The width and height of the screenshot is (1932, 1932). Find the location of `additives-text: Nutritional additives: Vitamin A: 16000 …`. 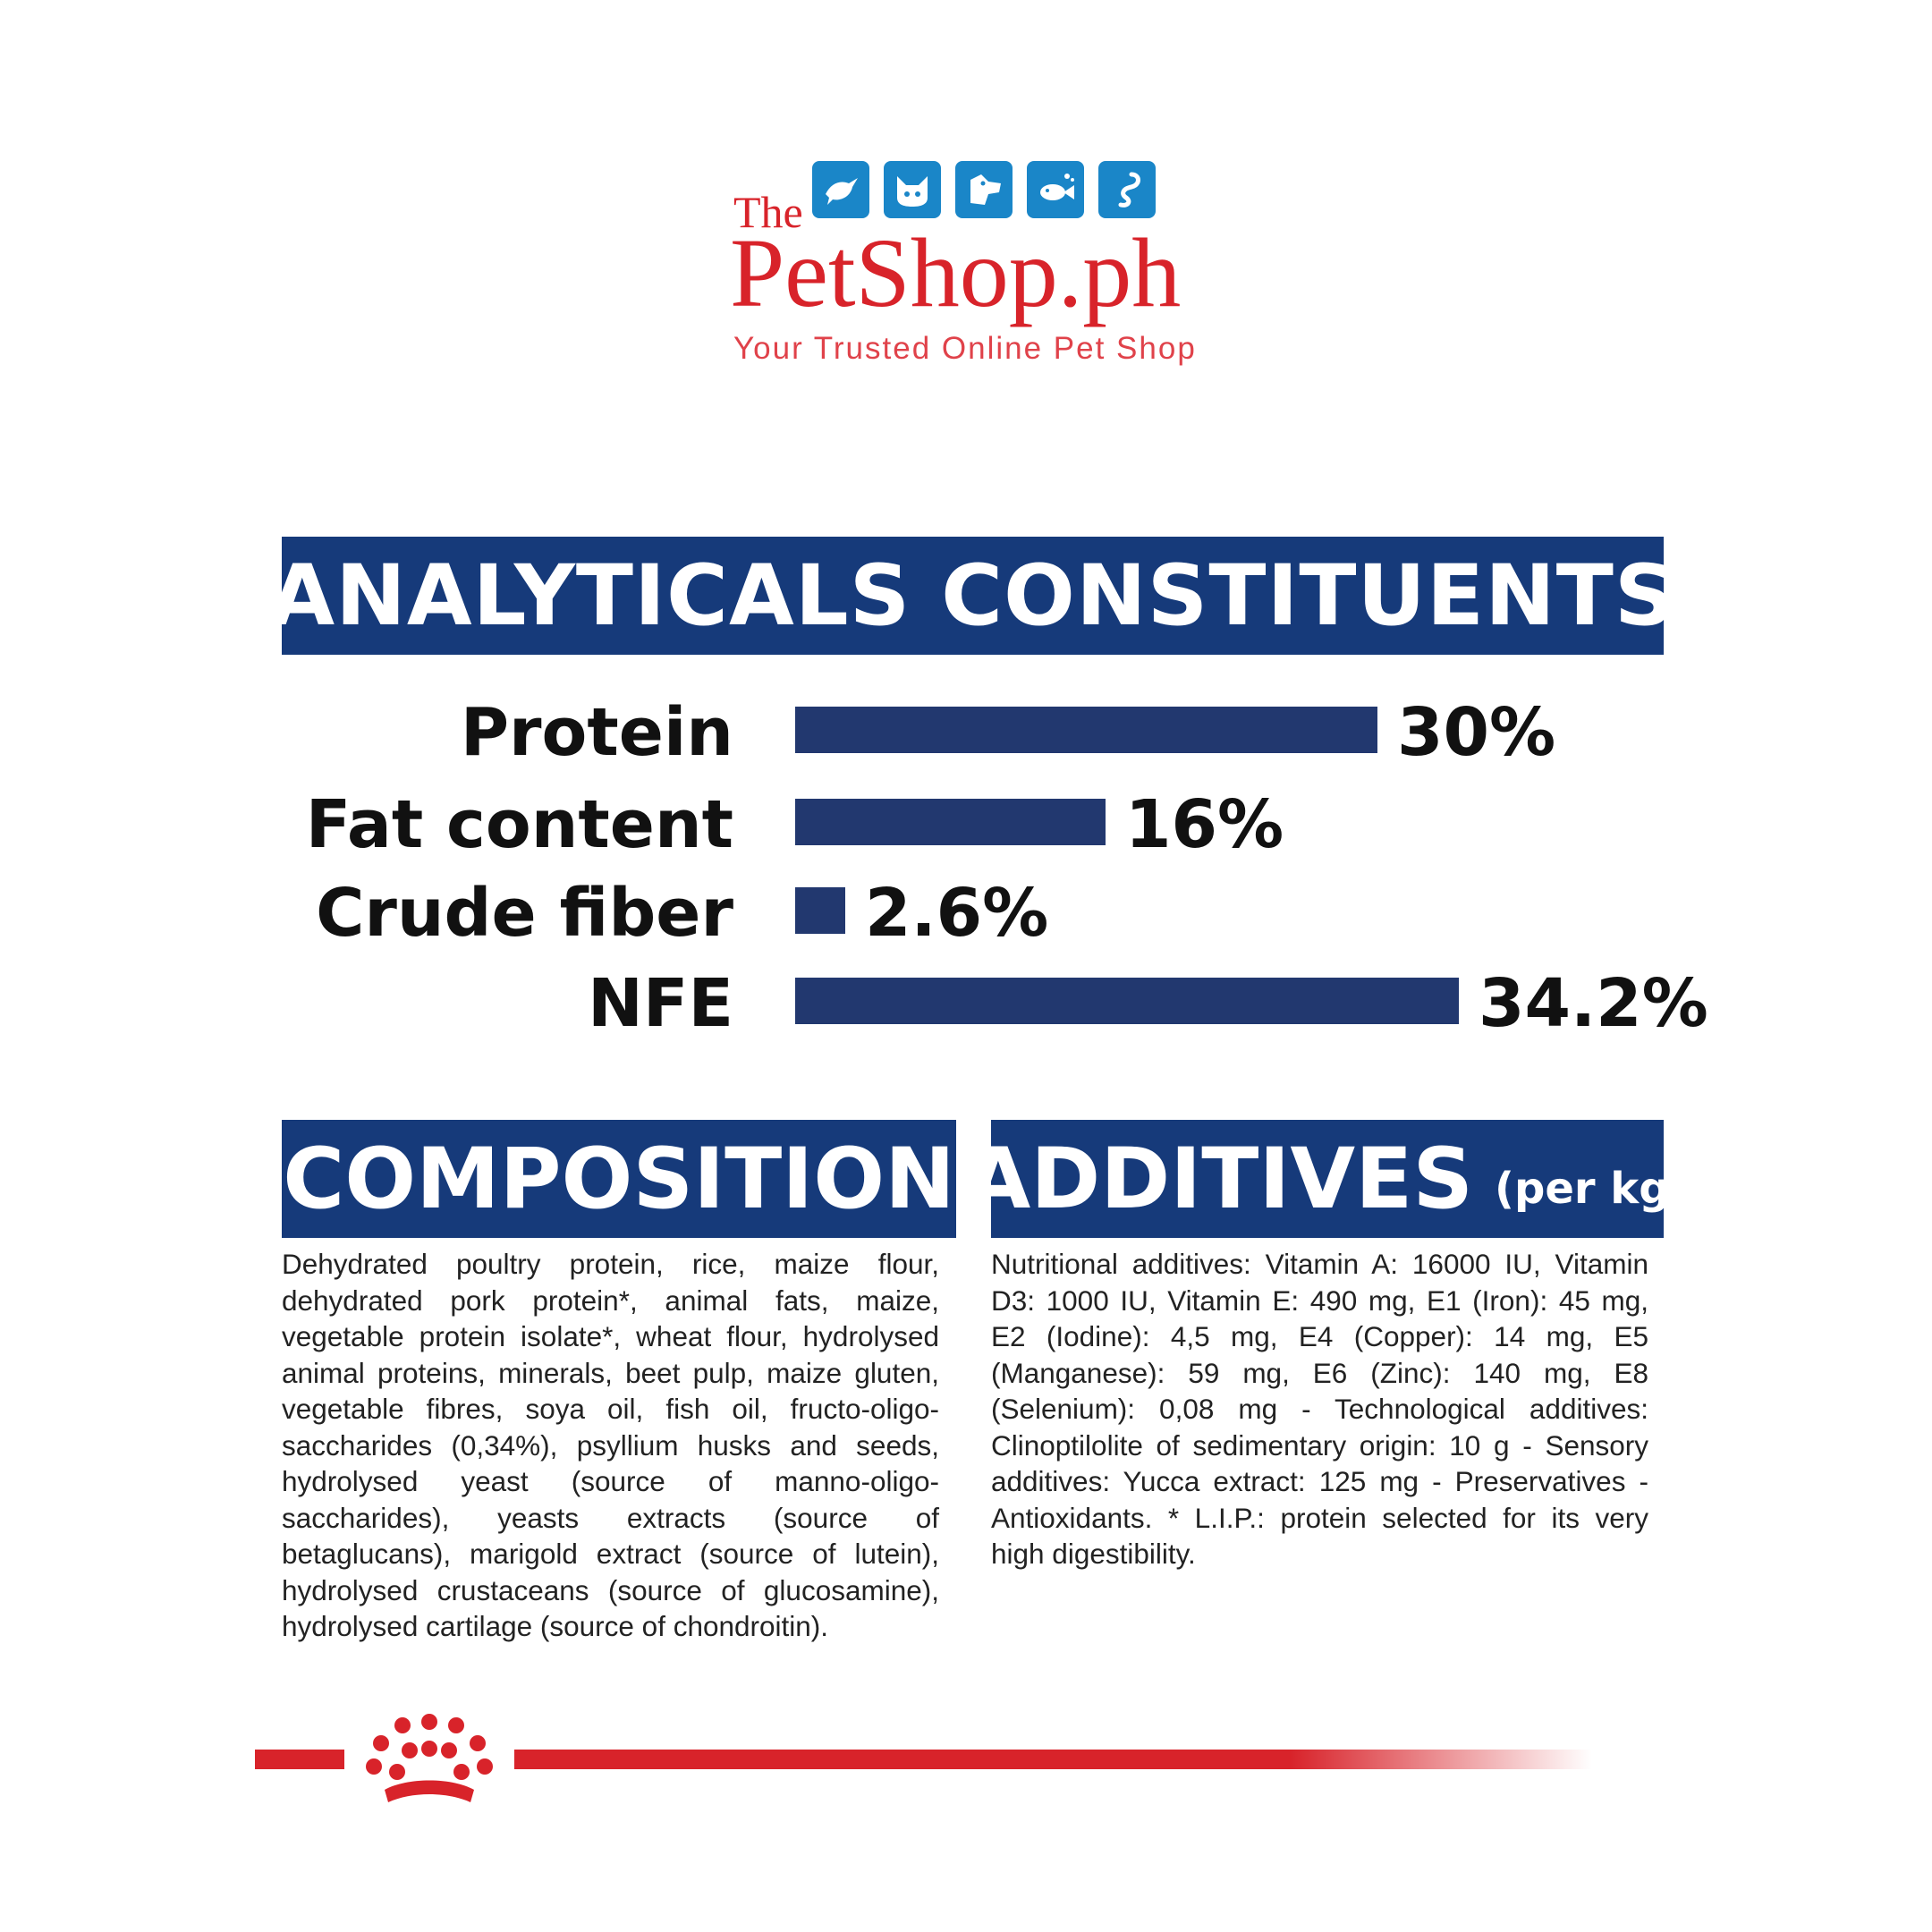

additives-text: Nutritional additives: Vitamin A: 16000 … is located at coordinates (1319, 1409).